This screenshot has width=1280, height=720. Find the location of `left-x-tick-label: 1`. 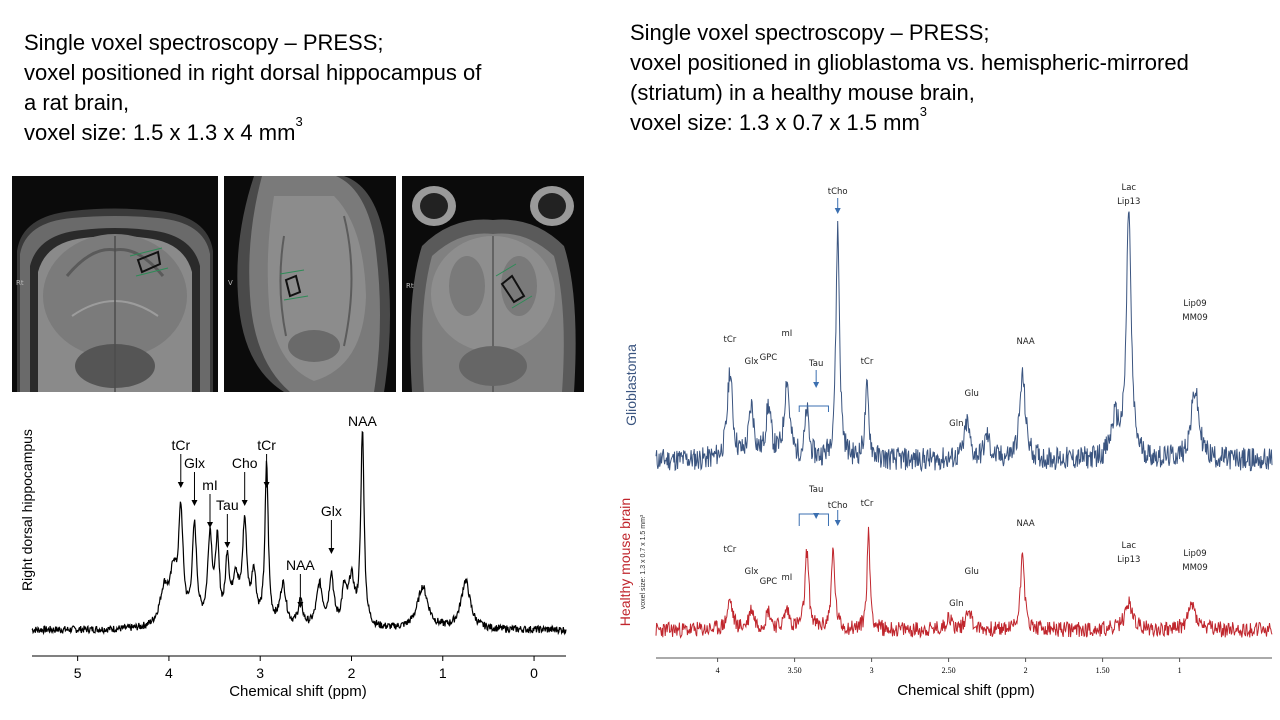

left-x-tick-label: 1 is located at coordinates (443, 673).